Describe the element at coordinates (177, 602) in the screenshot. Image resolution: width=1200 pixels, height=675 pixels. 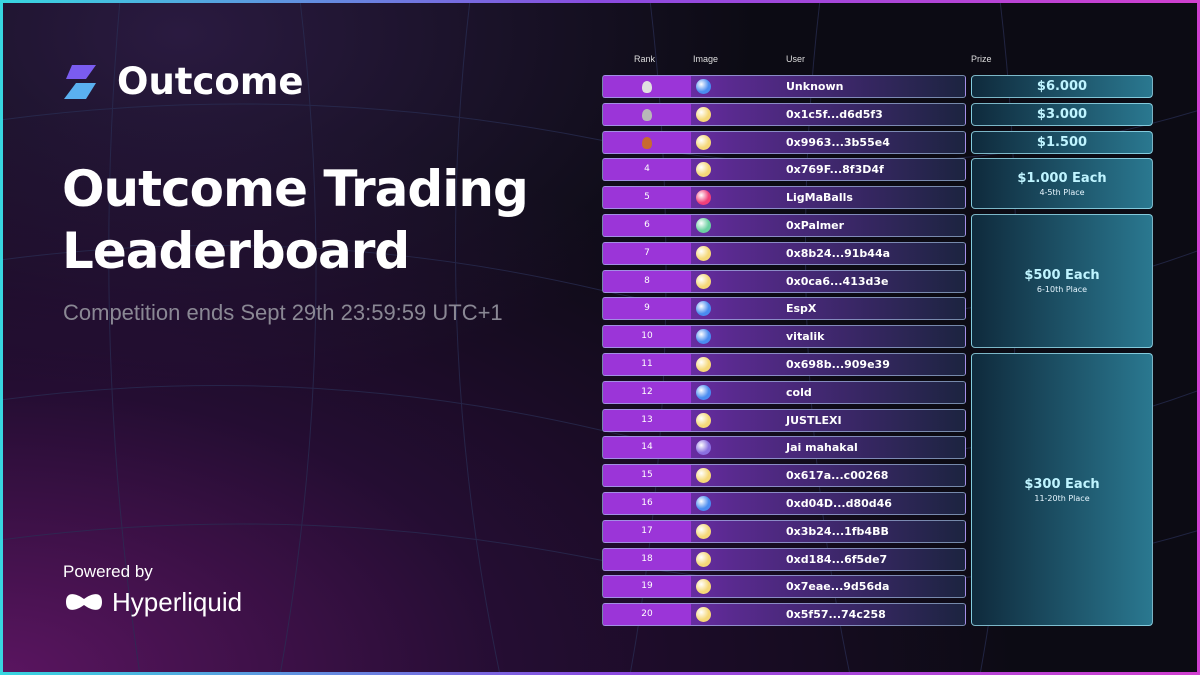
I see `partner-name: Hyperliquid` at that location.